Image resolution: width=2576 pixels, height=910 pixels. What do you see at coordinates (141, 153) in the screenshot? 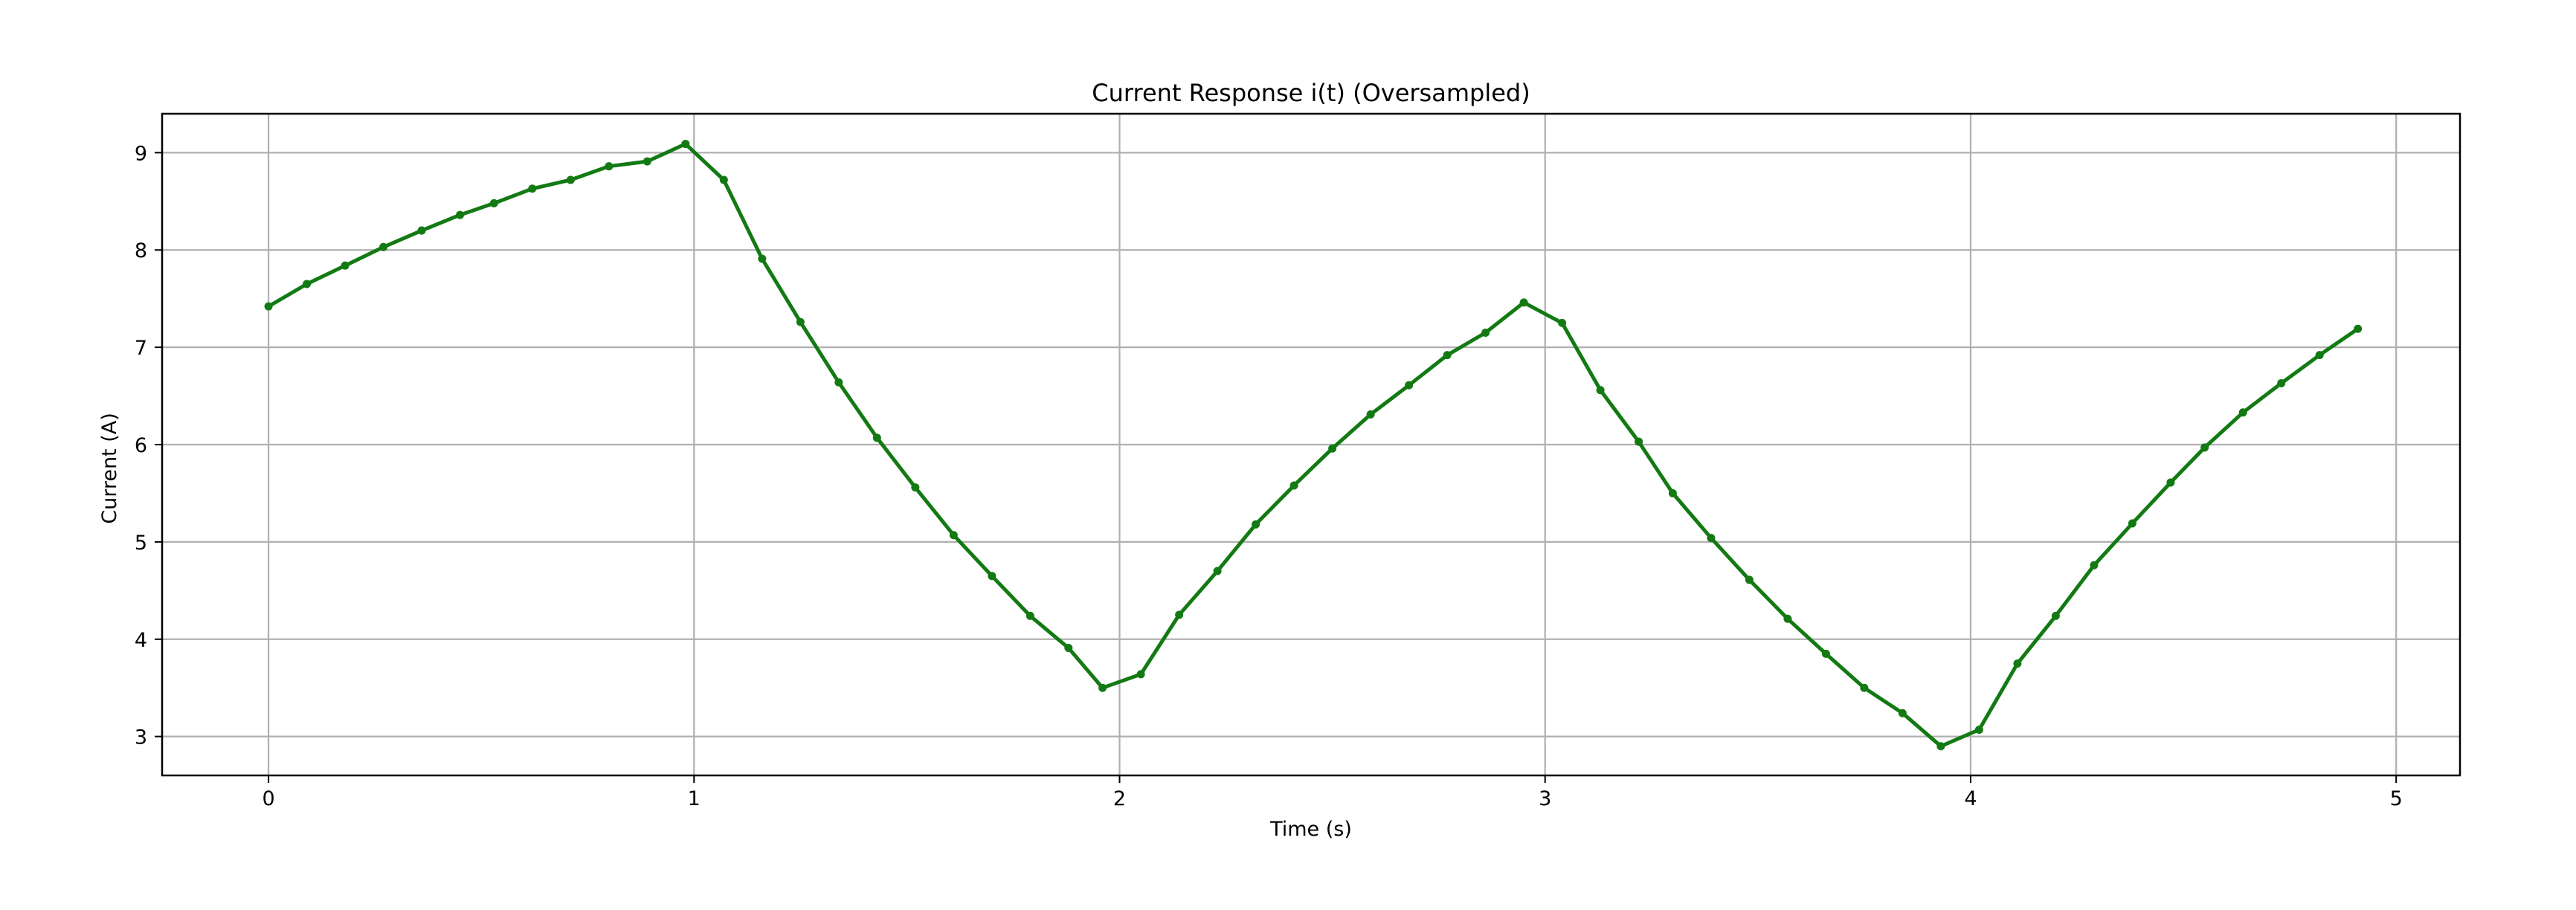
I see `y-tick-label: 9` at bounding box center [141, 153].